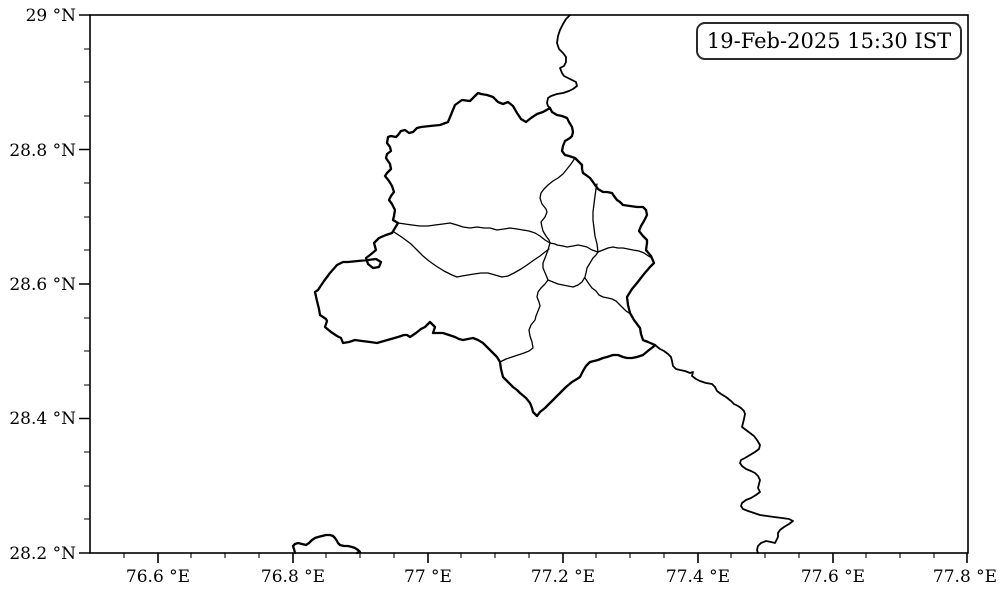 The image size is (1008, 598). Describe the element at coordinates (833, 577) in the screenshot. I see `x-tick-label: 77.6 °E` at that location.